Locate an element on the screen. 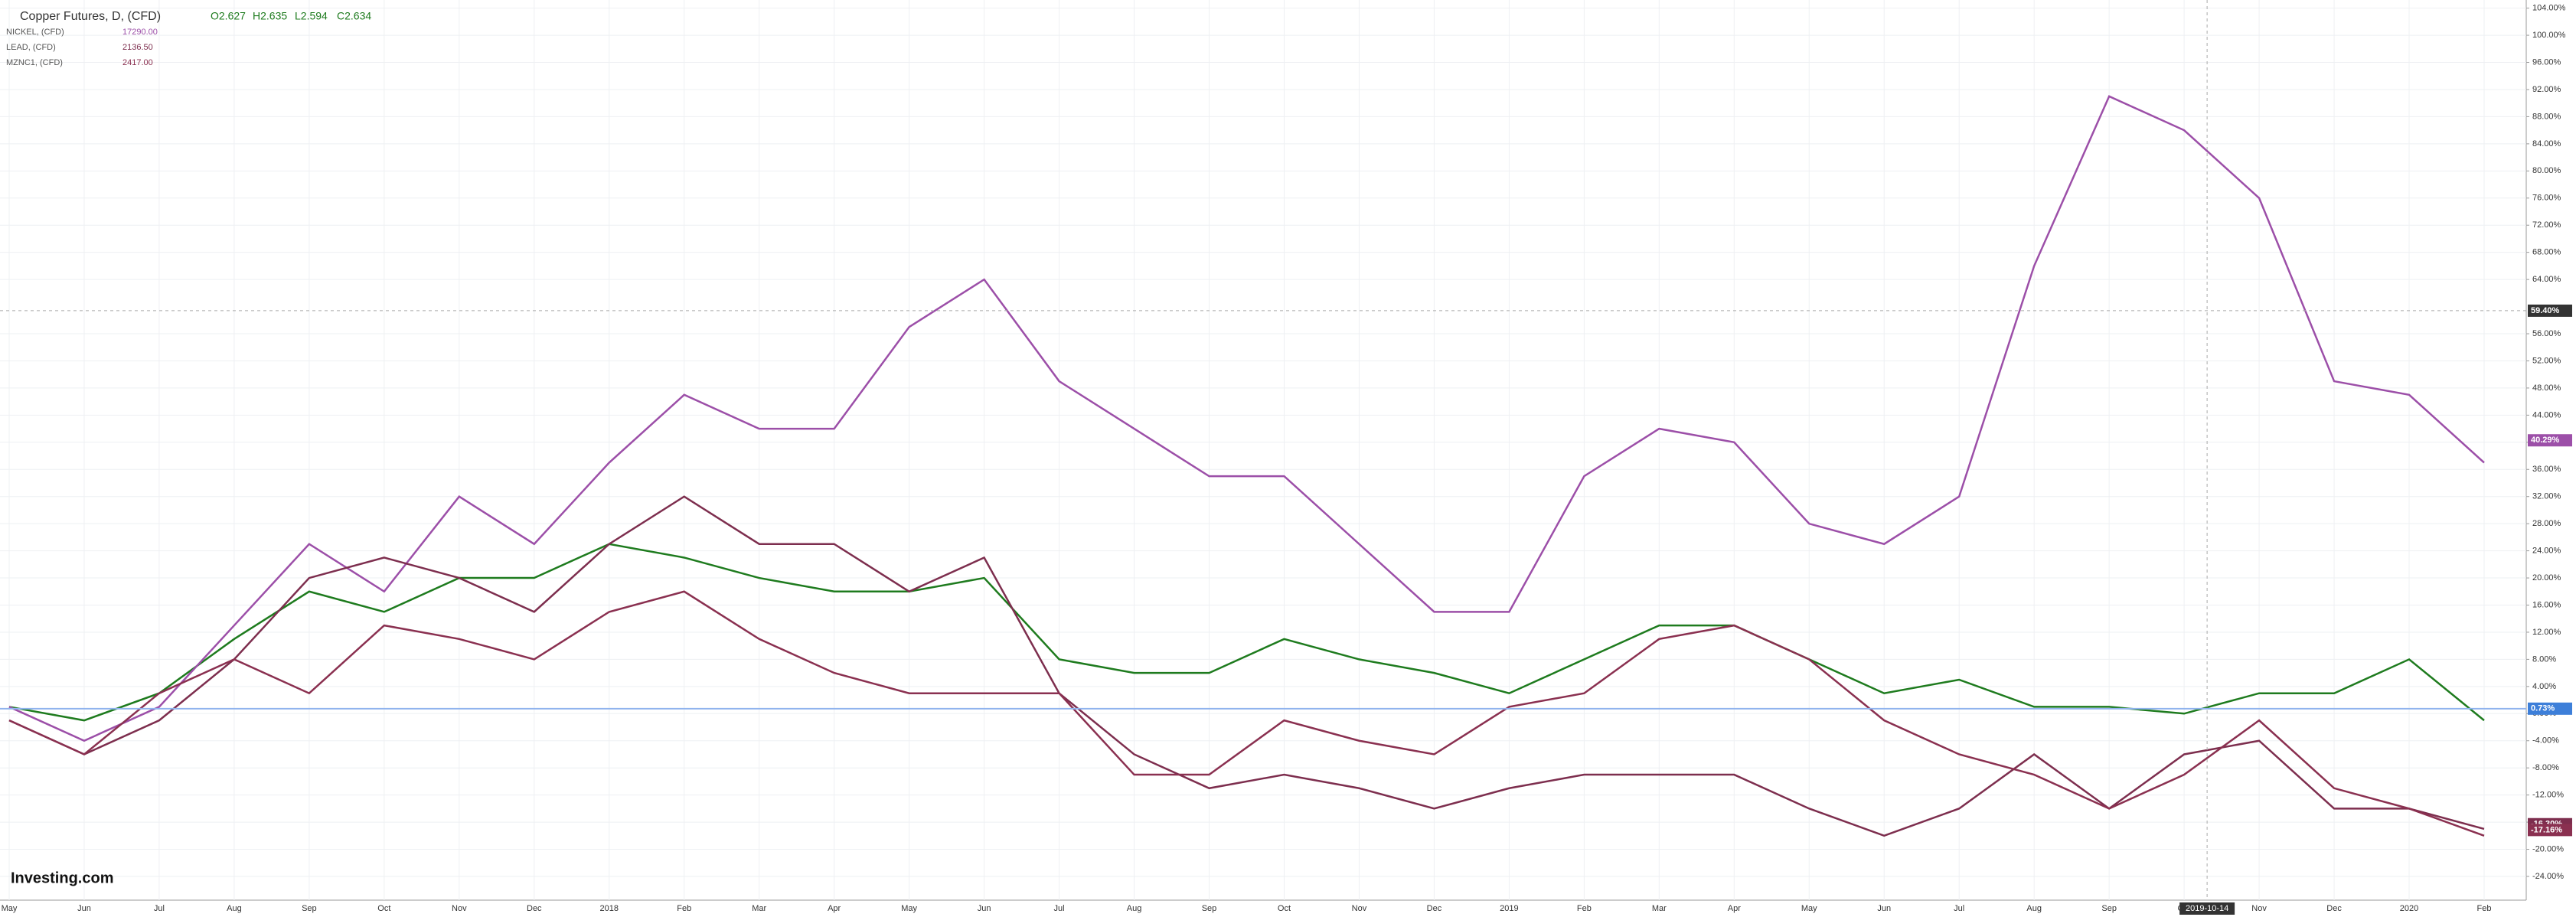 The width and height of the screenshot is (2576, 917). y-tick-label: 56.00% is located at coordinates (2546, 334).